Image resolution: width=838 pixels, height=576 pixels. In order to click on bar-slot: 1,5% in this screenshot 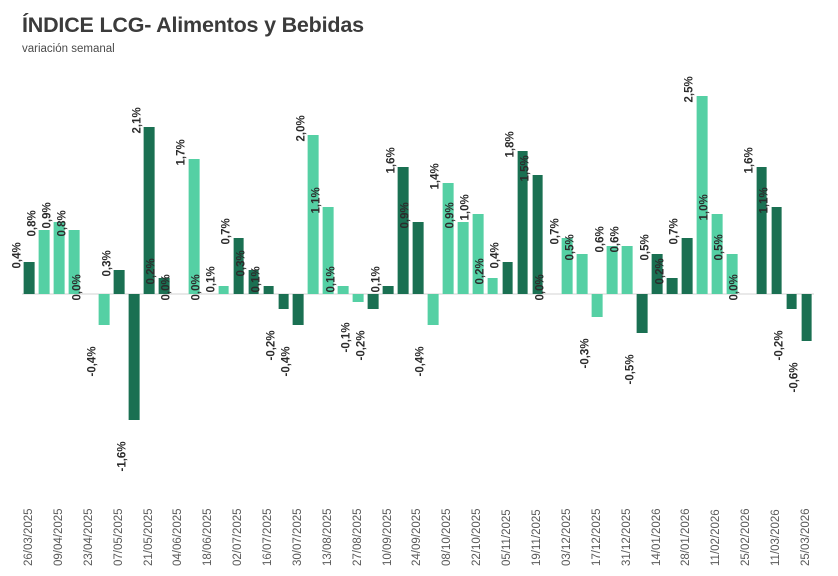, I will do `click(532, 258)`.